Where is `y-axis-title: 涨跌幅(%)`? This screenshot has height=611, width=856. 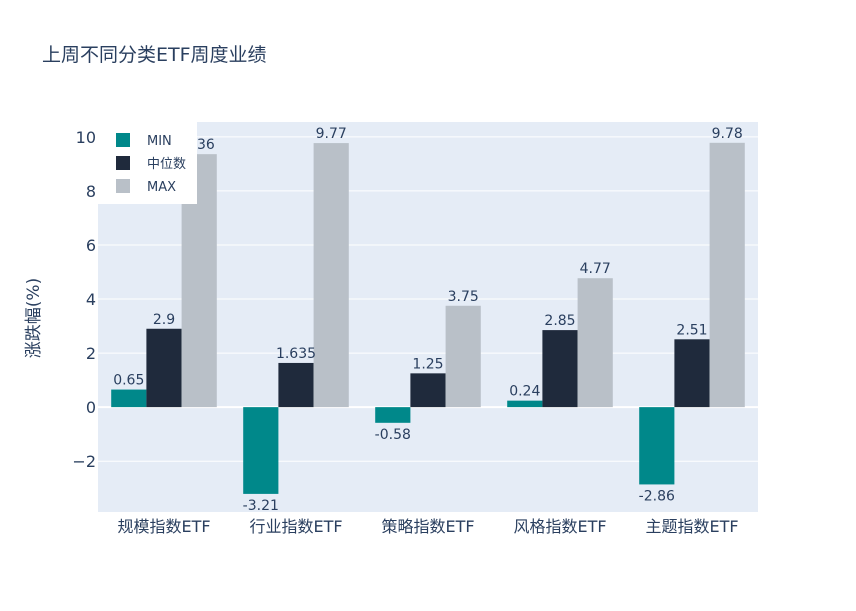
y-axis-title: 涨跌幅(%) is located at coordinates (34, 318).